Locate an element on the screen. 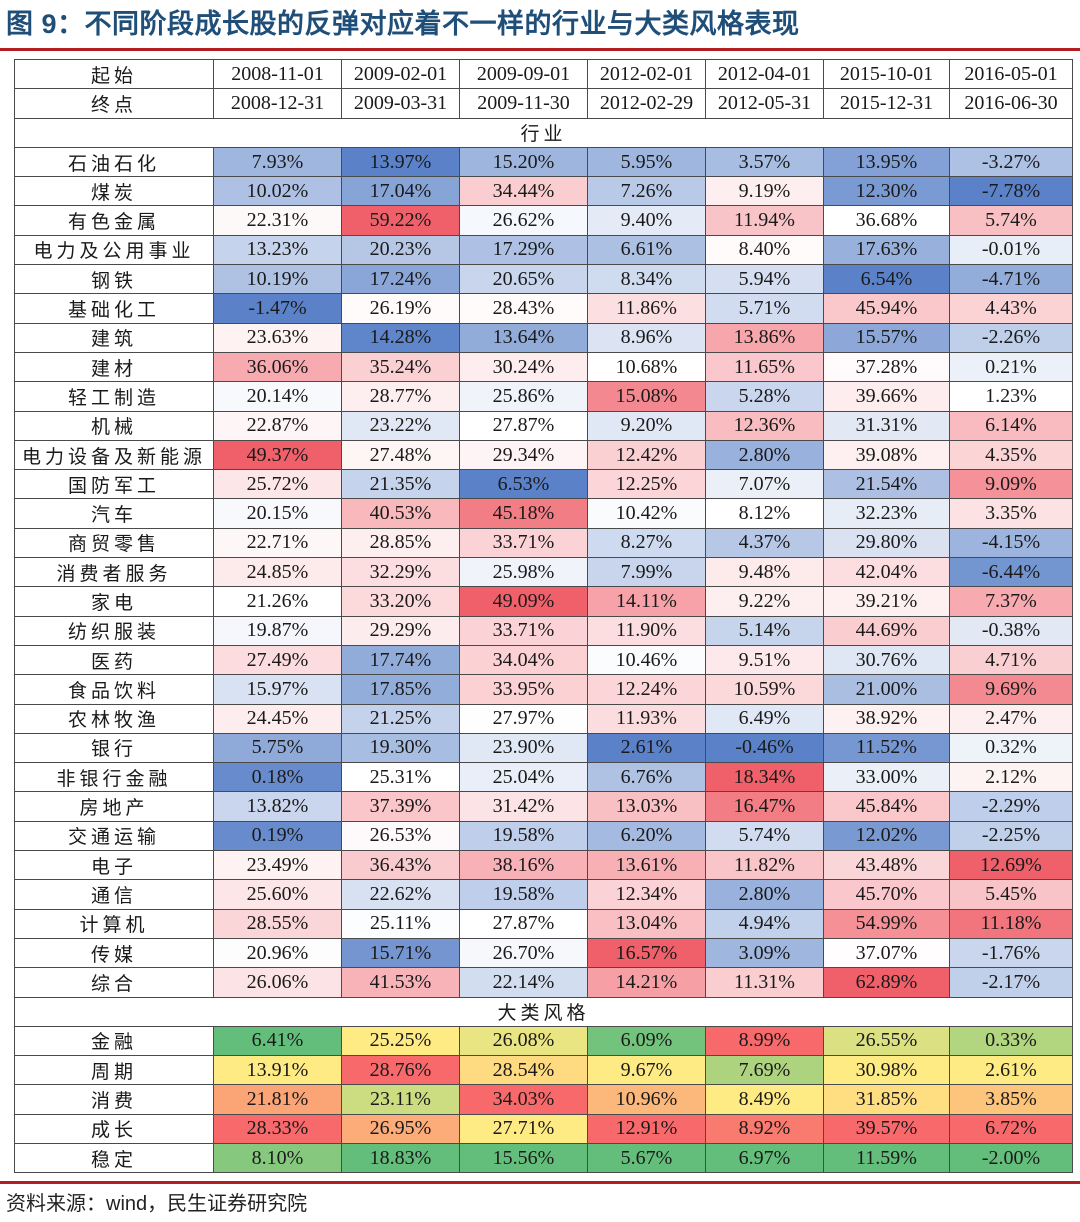 The height and width of the screenshot is (1222, 1080). value-cell: 5.67% is located at coordinates (646, 1158).